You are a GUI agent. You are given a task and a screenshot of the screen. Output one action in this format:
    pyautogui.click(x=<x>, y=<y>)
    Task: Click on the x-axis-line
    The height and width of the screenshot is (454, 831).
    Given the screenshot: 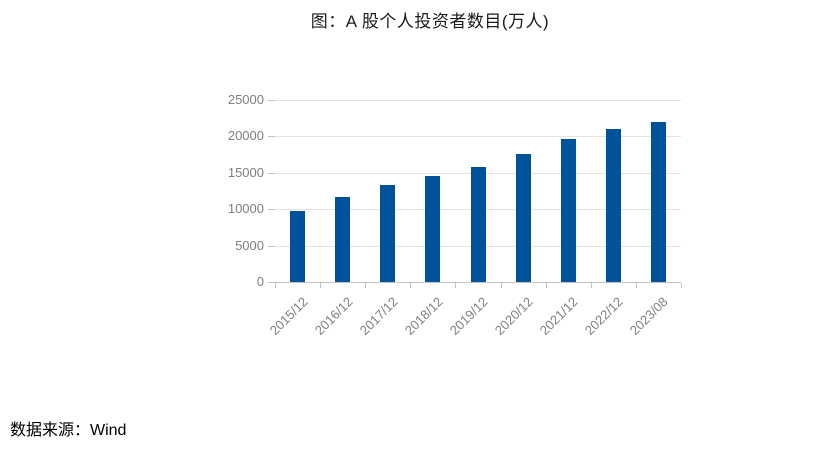 What is the action you would take?
    pyautogui.click(x=478, y=282)
    